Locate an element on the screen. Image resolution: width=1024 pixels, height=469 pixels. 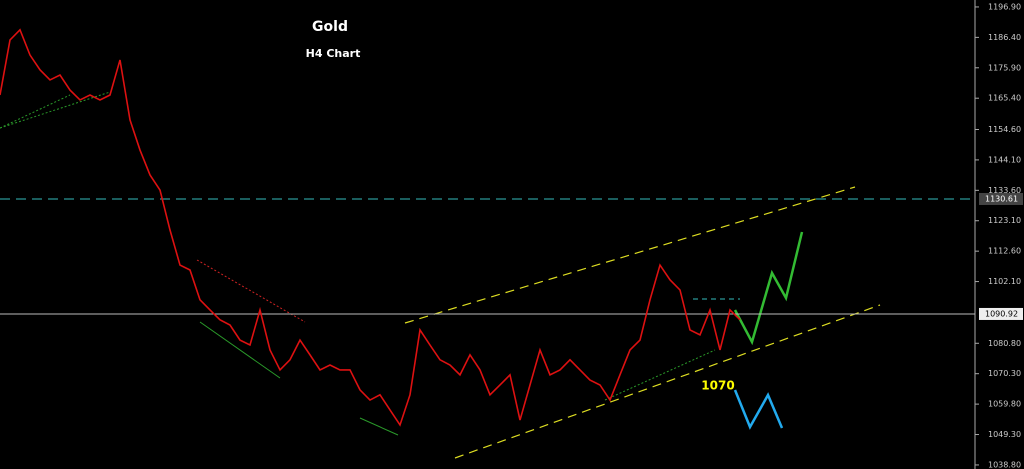
y-tick-label: 1080.80 is located at coordinates (1004, 343).